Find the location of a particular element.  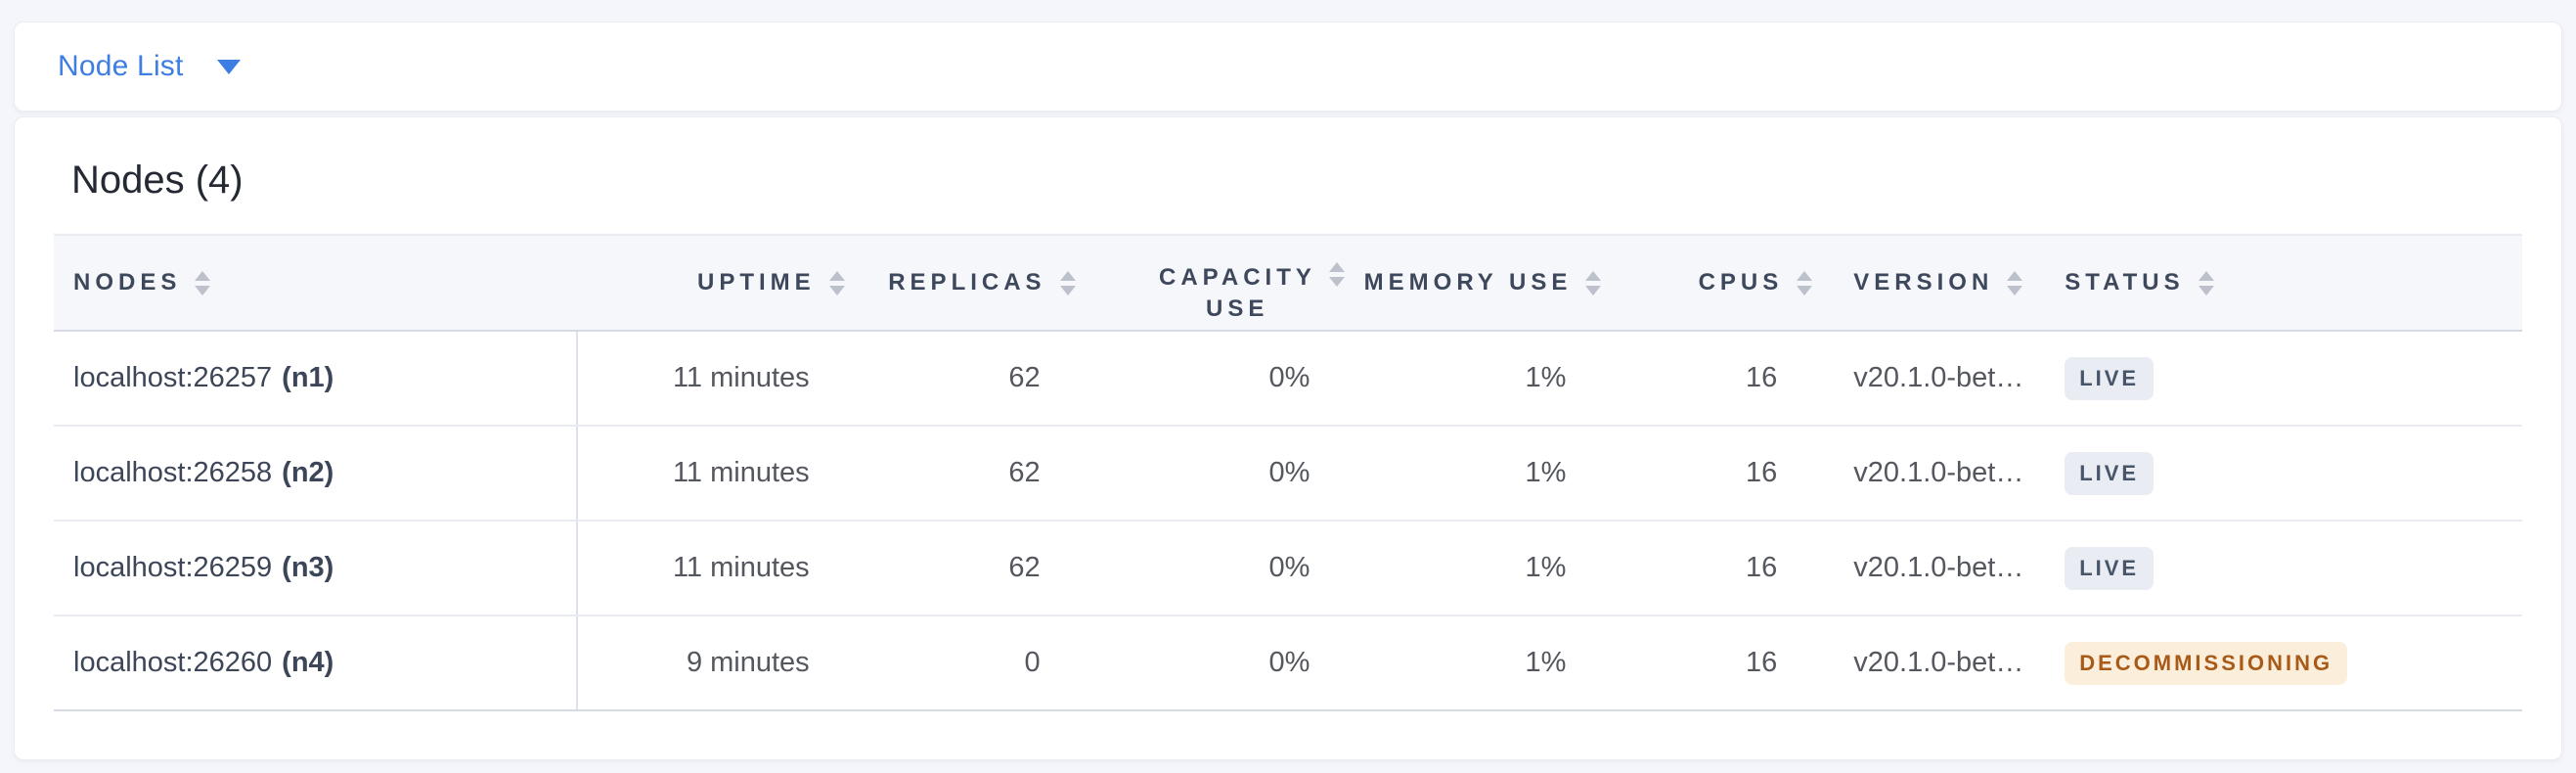

node-address: localhost:26257 is located at coordinates (173, 377).